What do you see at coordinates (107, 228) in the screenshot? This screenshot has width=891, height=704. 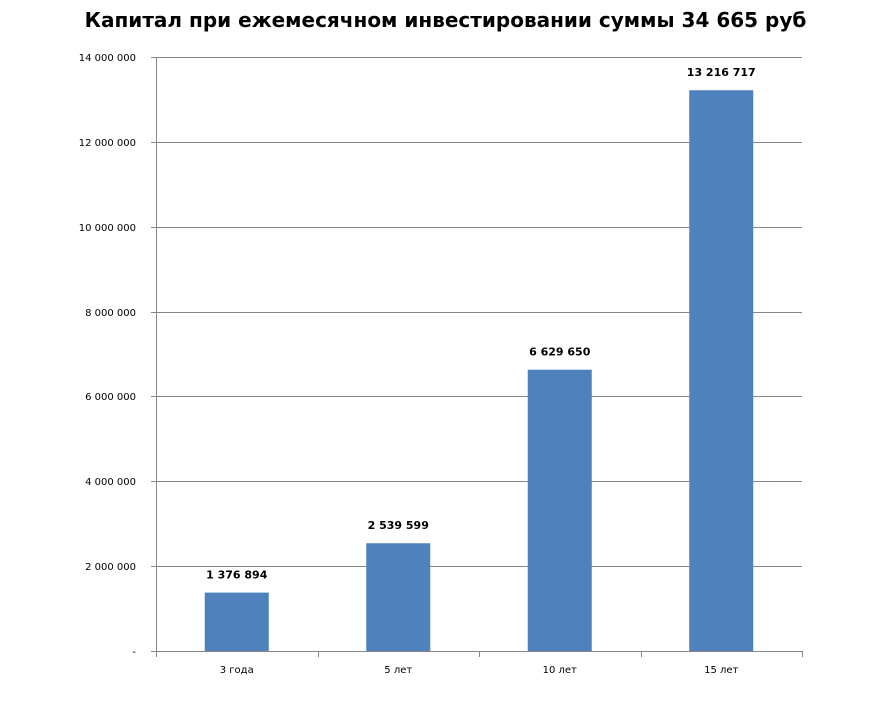 I see `y-tick-label: 10 000 000` at bounding box center [107, 228].